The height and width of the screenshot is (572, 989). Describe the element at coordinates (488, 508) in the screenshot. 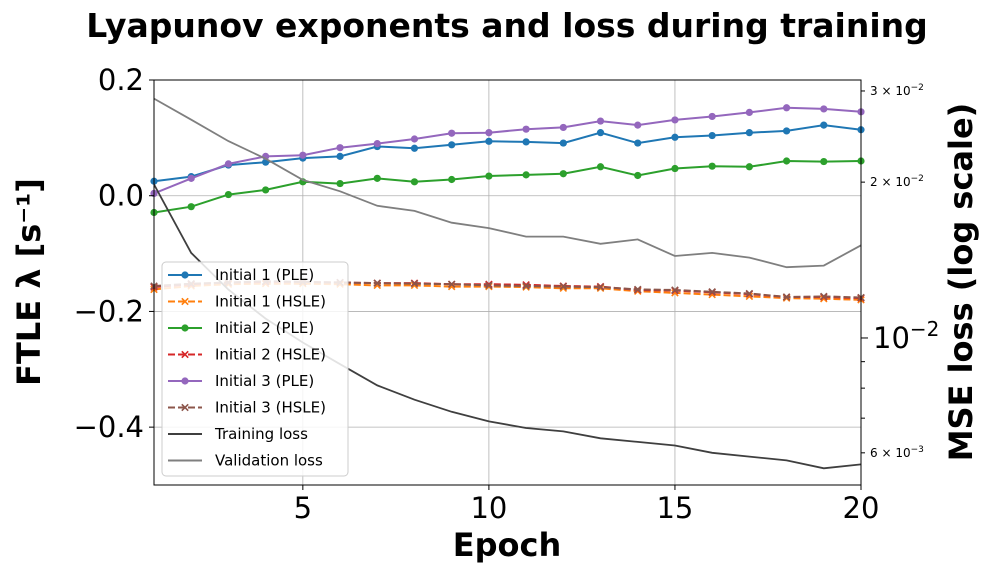

I see `x-tick-label: 10` at that location.